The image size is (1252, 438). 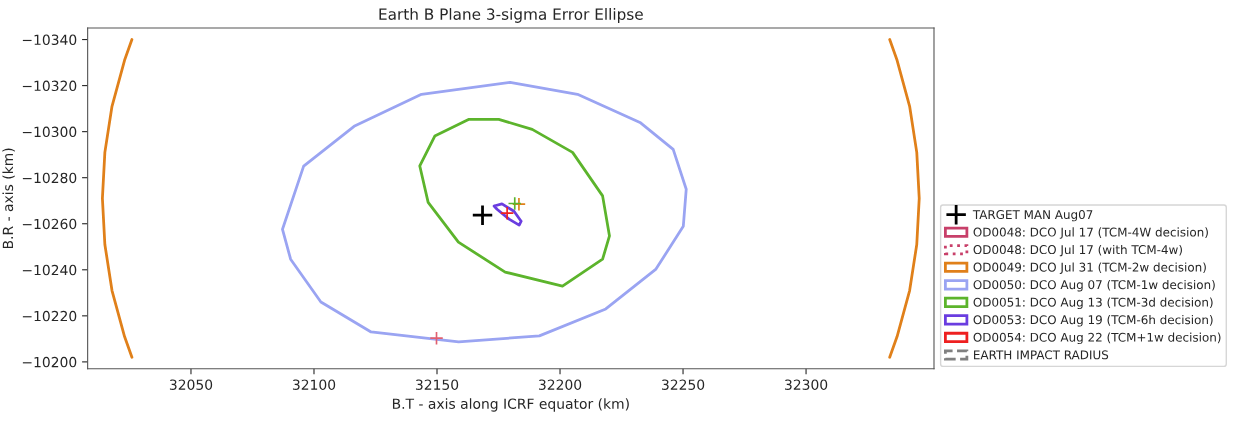 I want to click on legend-label: OD0049: DCO Jul 31 (TCM-2w decision), so click(x=1089, y=268).